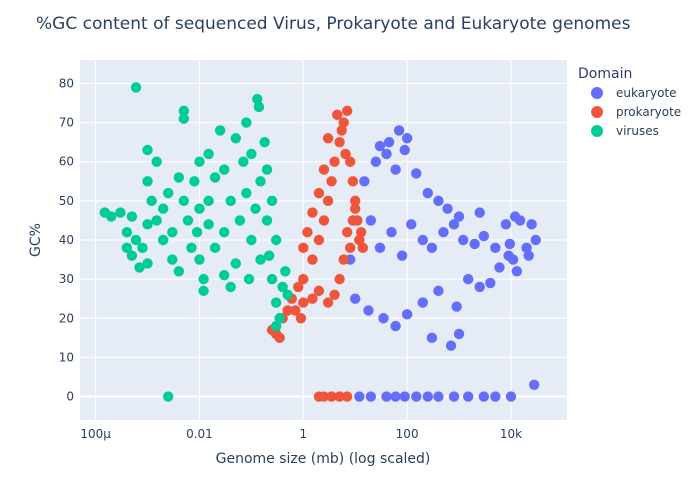 The width and height of the screenshot is (700, 500). What do you see at coordinates (66, 357) in the screenshot?
I see `y-tick-label: 10` at bounding box center [66, 357].